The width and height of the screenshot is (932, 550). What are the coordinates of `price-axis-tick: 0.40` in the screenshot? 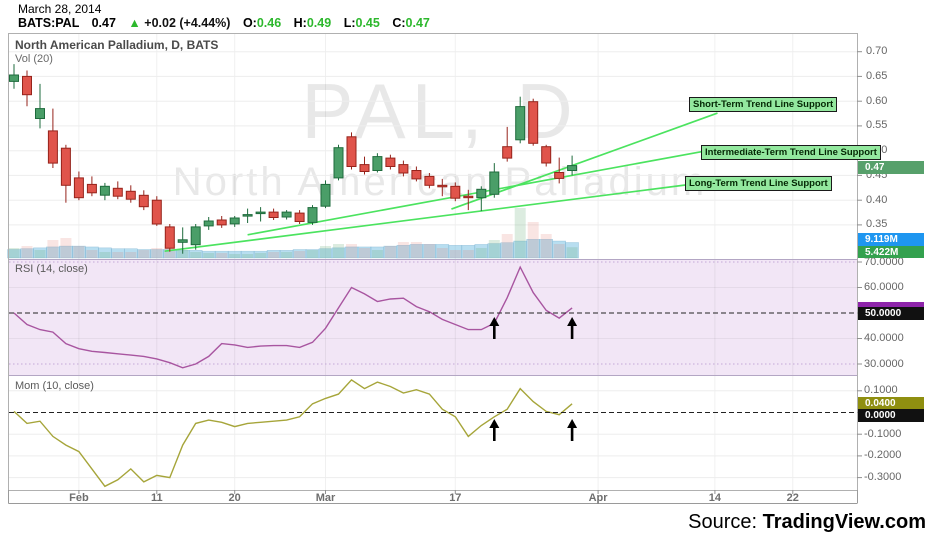 It's located at (877, 199).